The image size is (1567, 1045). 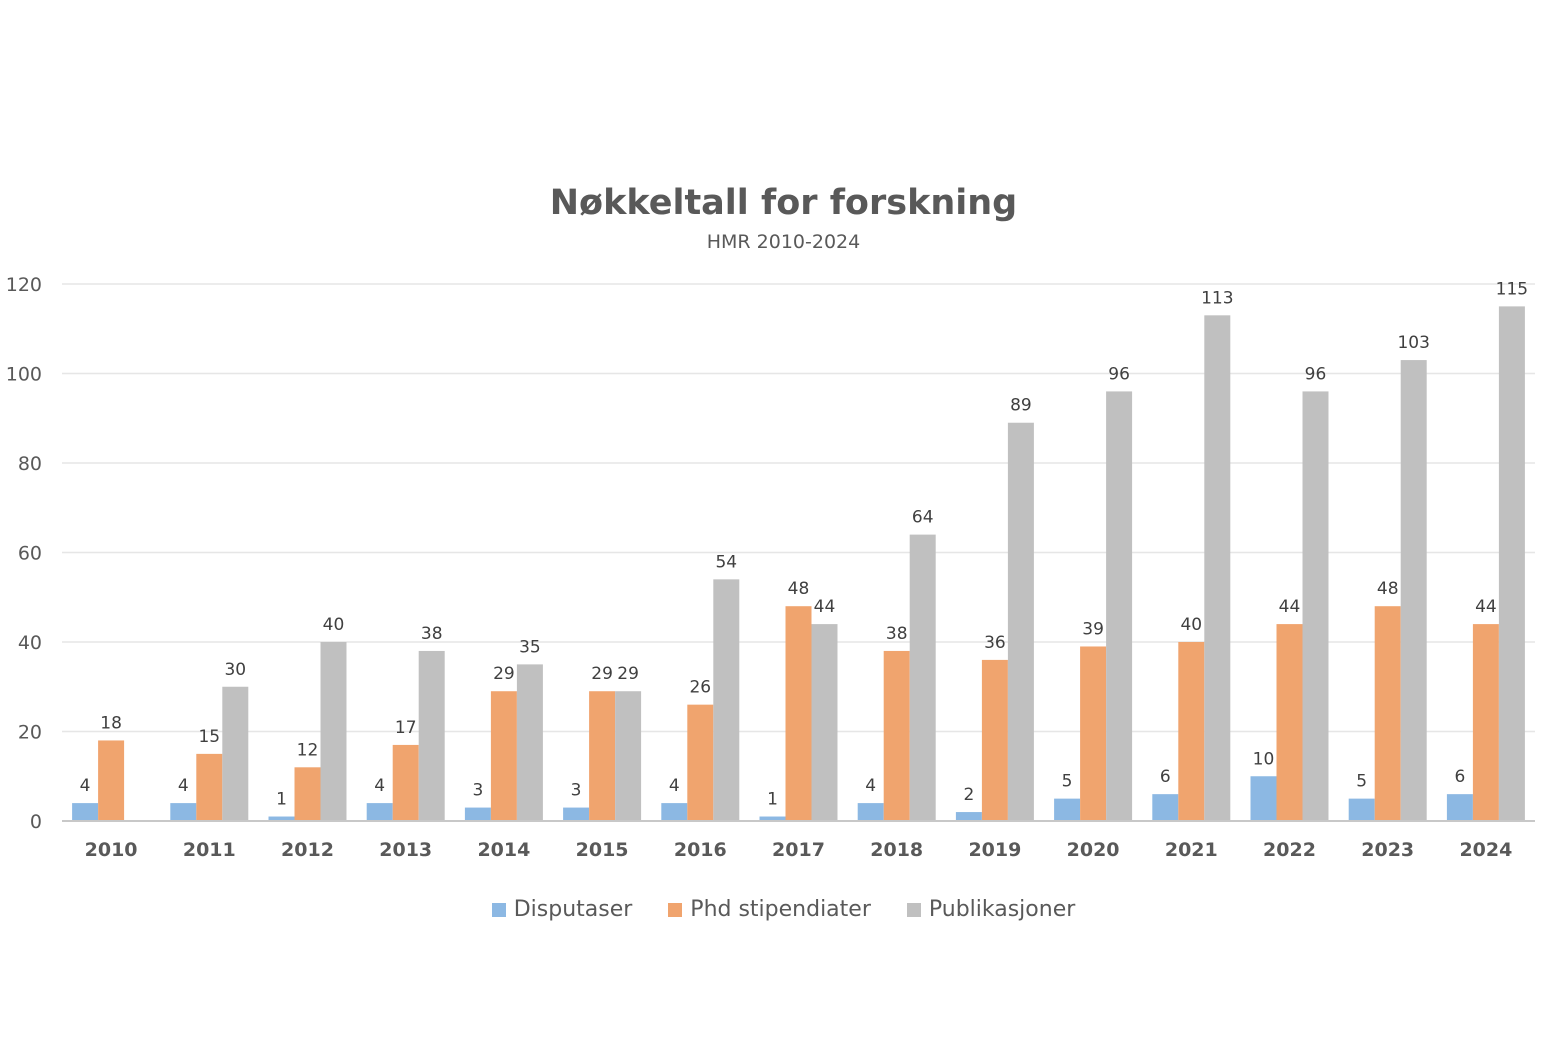 I want to click on x-tick-label: 2023, so click(x=1387, y=850).